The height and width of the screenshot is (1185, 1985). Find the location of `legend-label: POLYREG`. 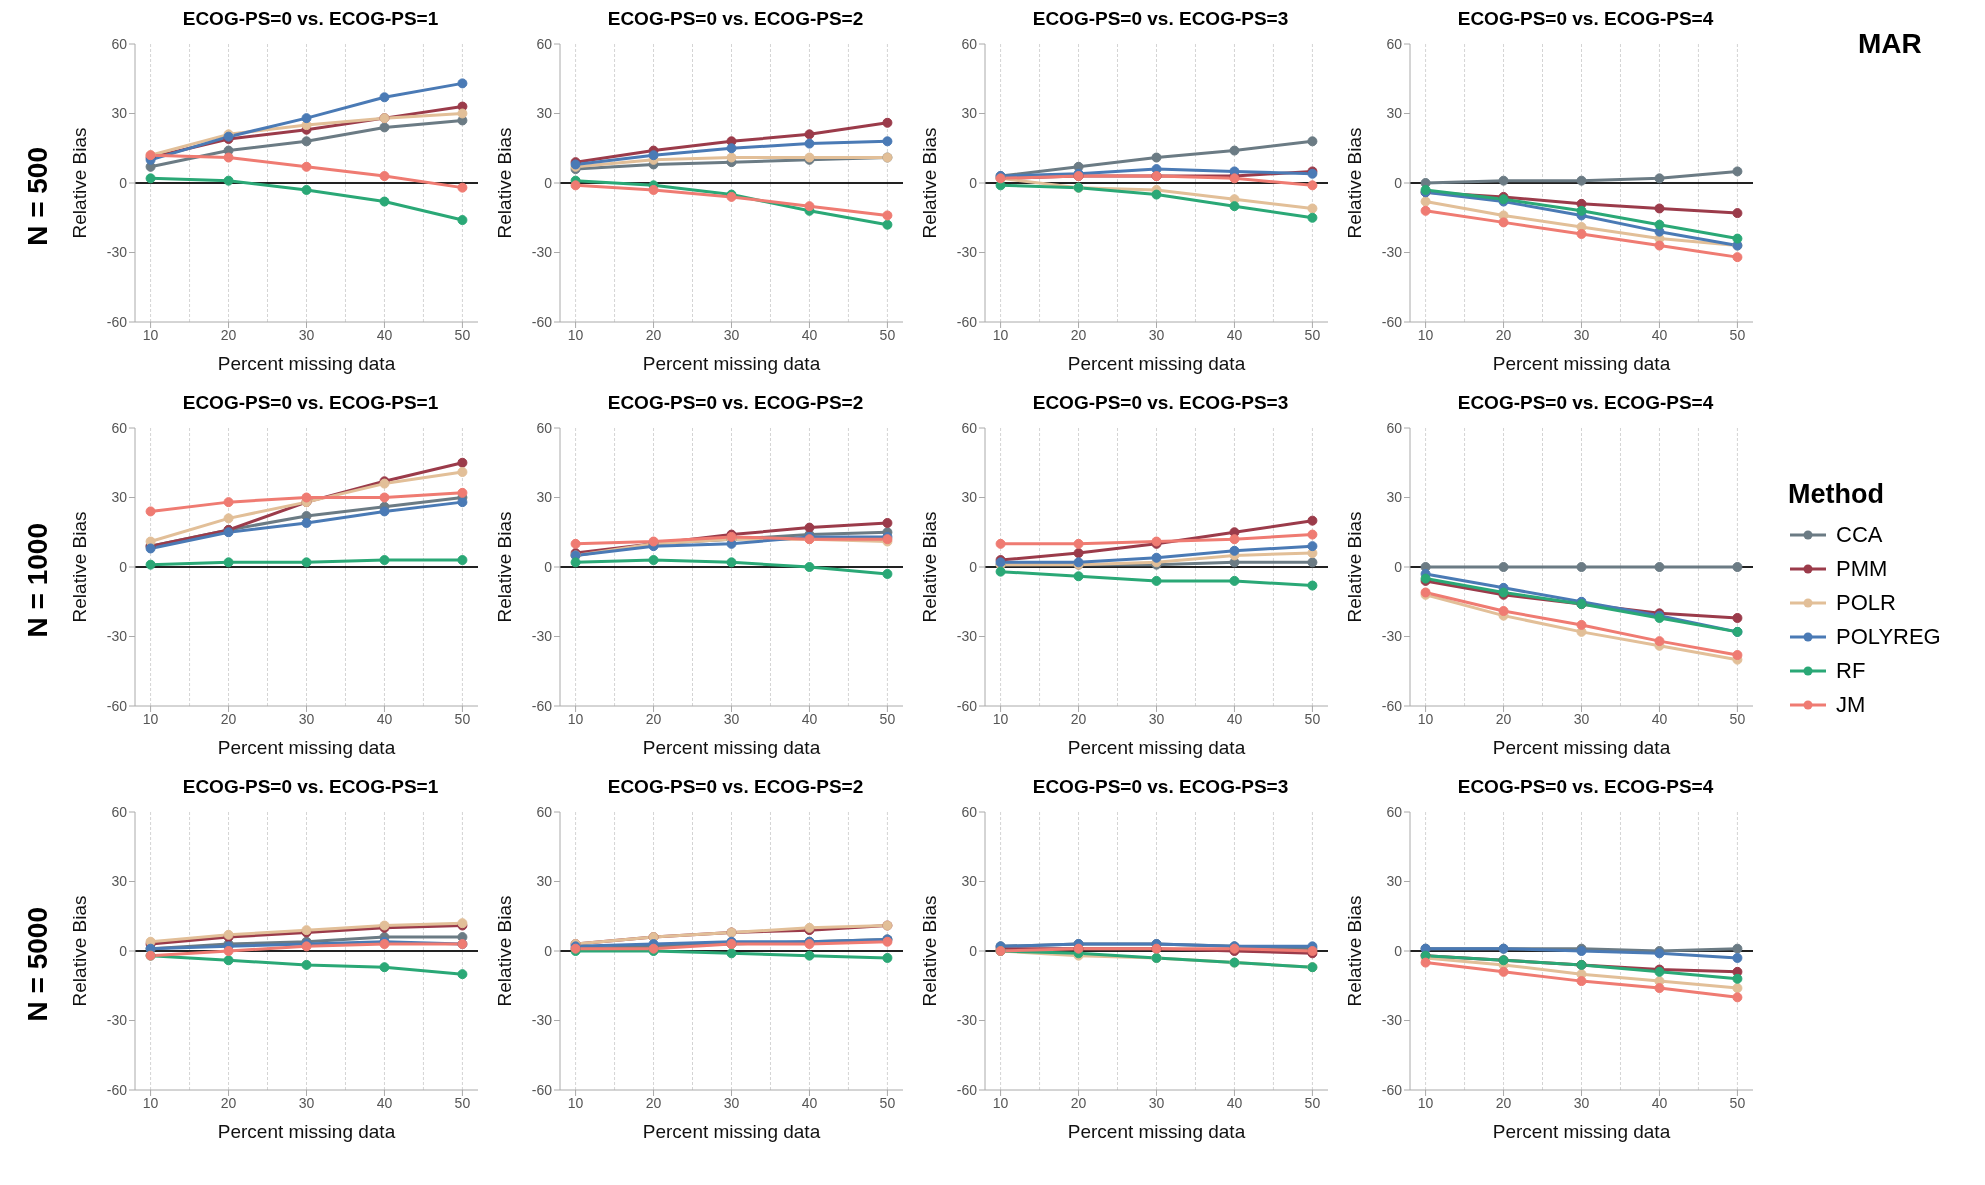

legend-label: POLYREG is located at coordinates (1888, 636).